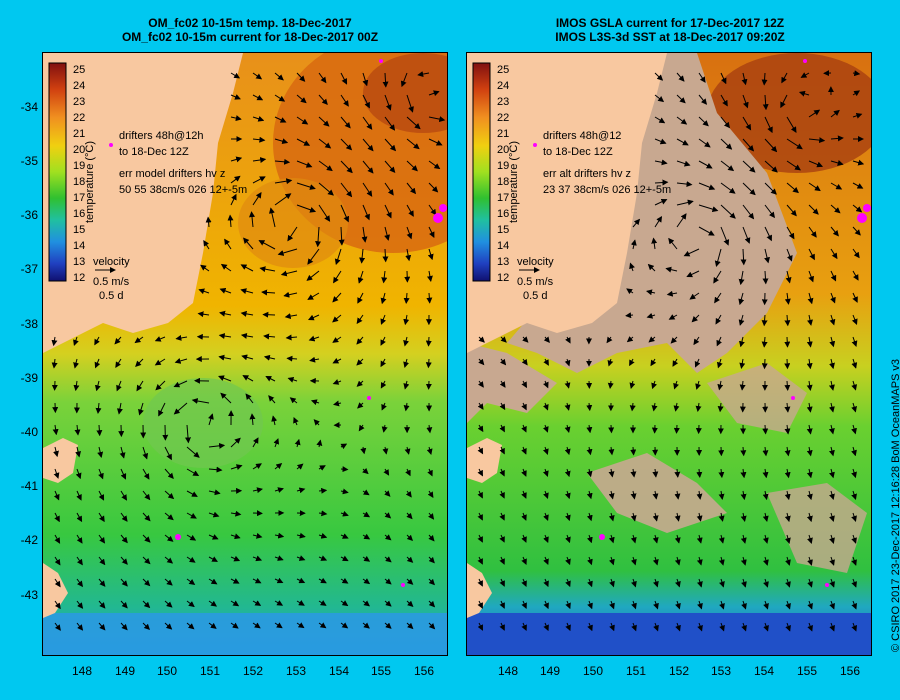  What do you see at coordinates (764, 671) in the screenshot?
I see `x-tick: 154` at bounding box center [764, 671].